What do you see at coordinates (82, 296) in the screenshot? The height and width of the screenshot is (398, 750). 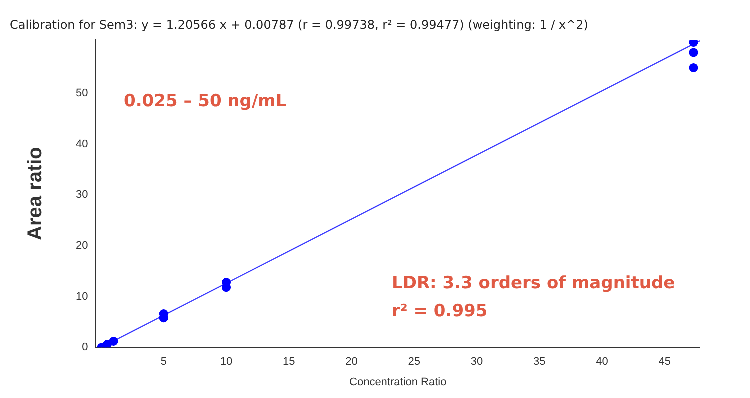 I see `y-tick-label: 10` at bounding box center [82, 296].